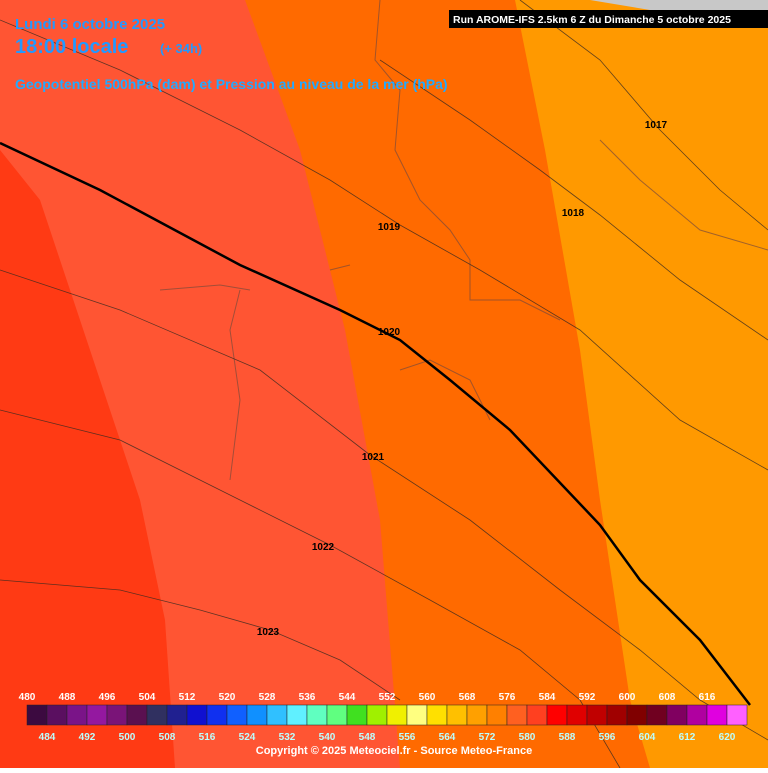  Describe the element at coordinates (323, 547) in the screenshot. I see `isobar-label: 1022` at that location.